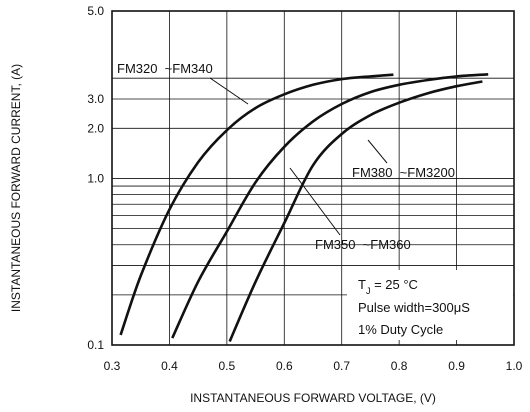 The image size is (530, 412). Describe the element at coordinates (169, 366) in the screenshot. I see `x-tick-label: 0.4` at that location.